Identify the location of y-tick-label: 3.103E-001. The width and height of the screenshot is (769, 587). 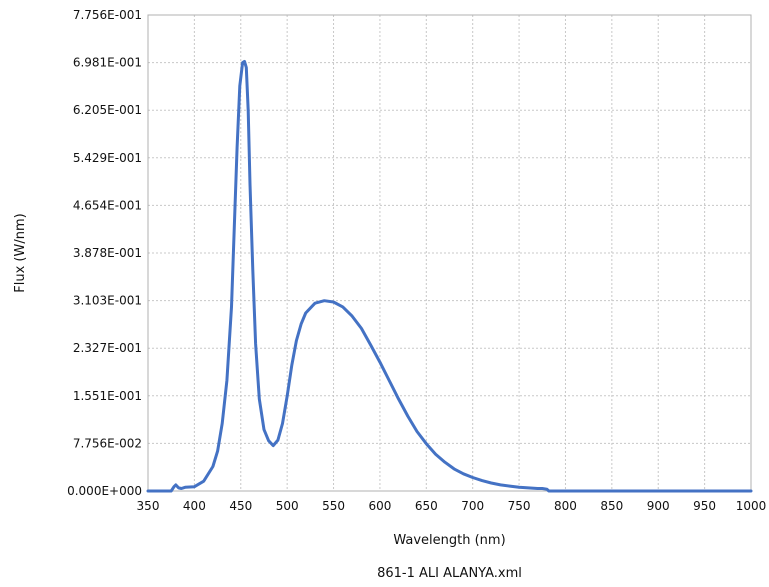
(107, 301).